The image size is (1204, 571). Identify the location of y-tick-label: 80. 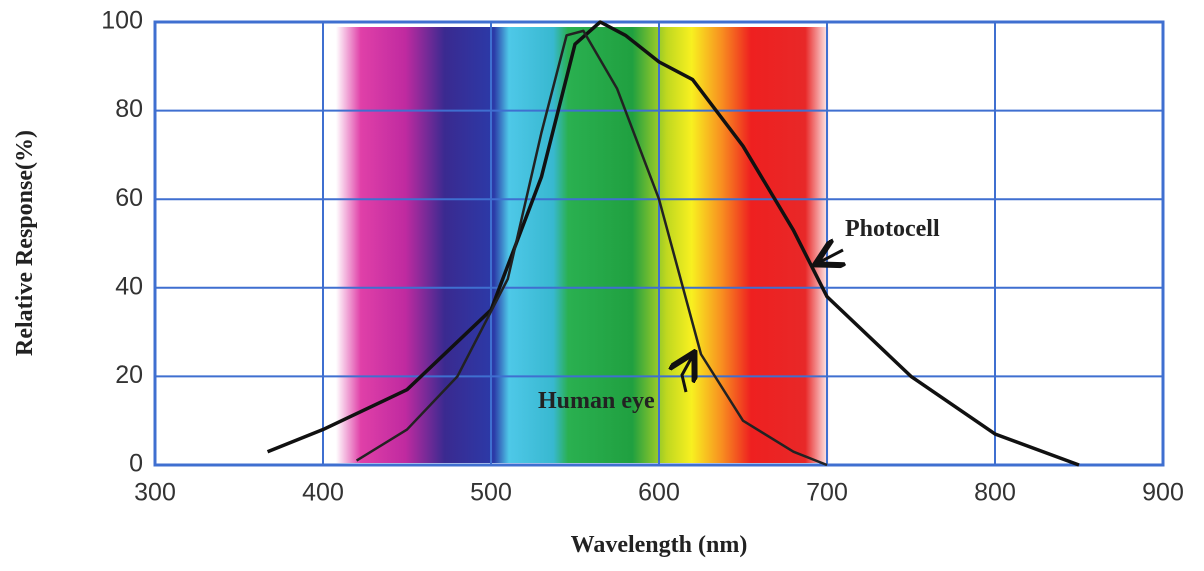
(129, 109).